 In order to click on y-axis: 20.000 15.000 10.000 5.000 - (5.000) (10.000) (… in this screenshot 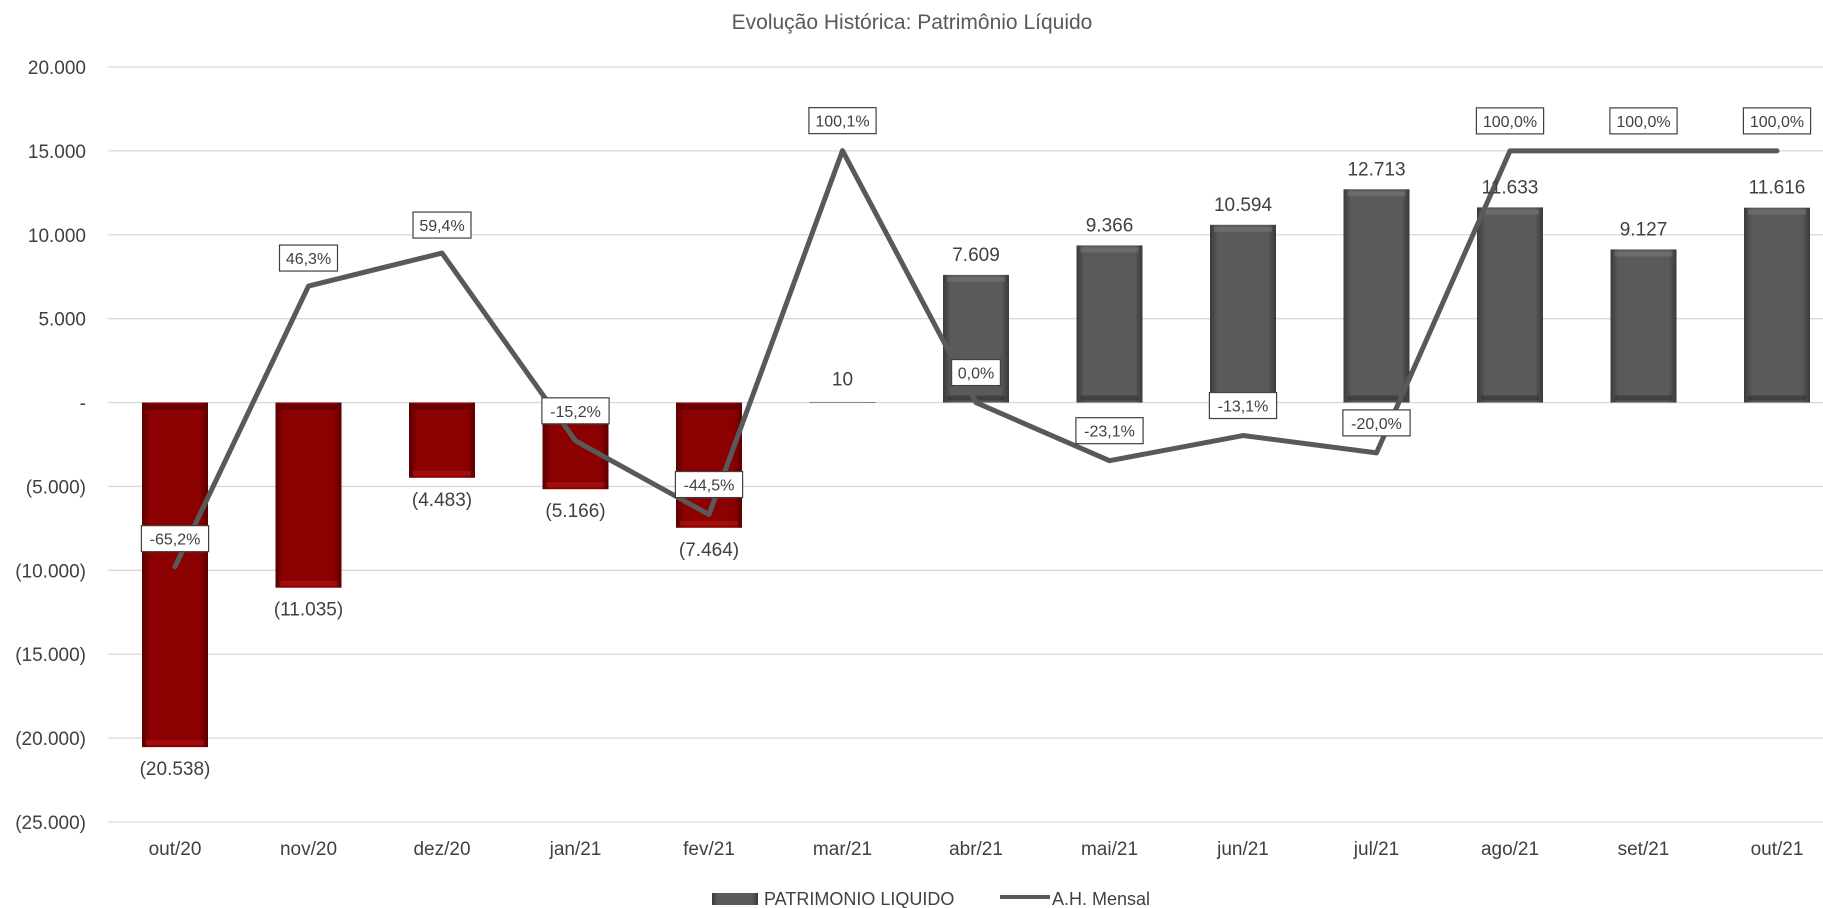, I will do `click(50, 446)`.